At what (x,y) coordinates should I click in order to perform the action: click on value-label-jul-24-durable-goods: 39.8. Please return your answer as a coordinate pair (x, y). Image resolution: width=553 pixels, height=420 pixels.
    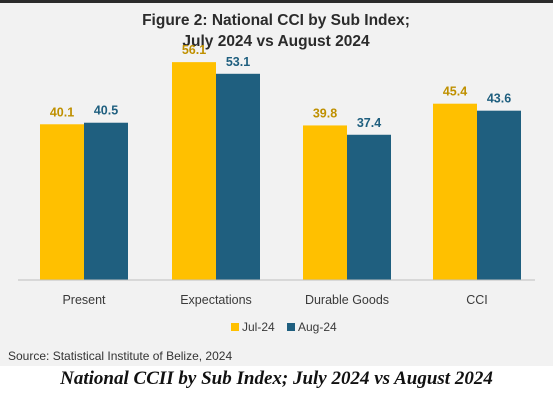
    Looking at the image, I should click on (325, 113).